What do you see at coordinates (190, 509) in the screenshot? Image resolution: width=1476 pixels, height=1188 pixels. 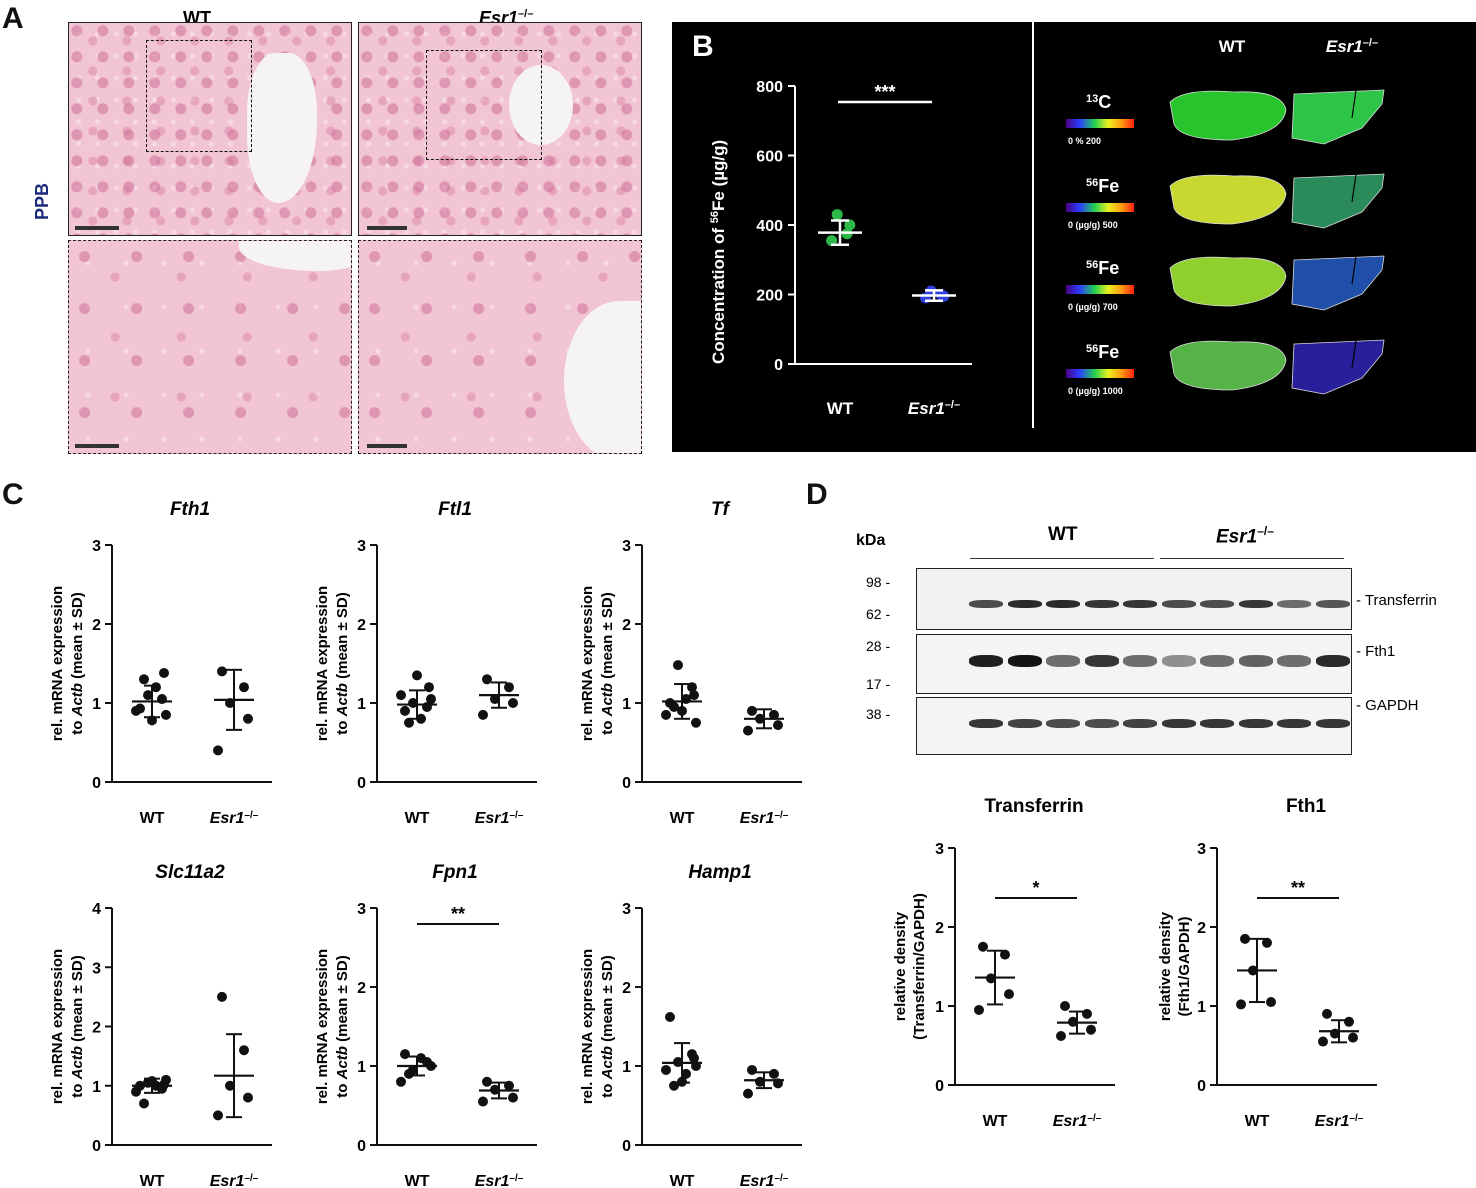 I see `chart-title: Fth1` at bounding box center [190, 509].